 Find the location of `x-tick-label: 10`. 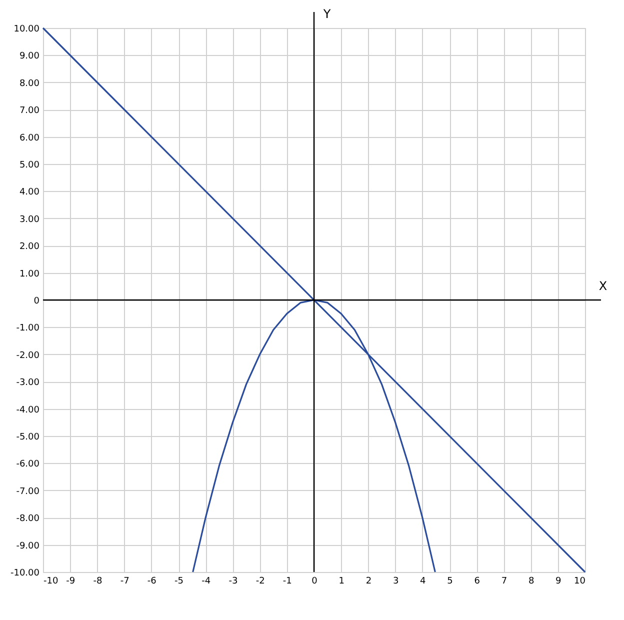

x-tick-label: 10 is located at coordinates (580, 581).